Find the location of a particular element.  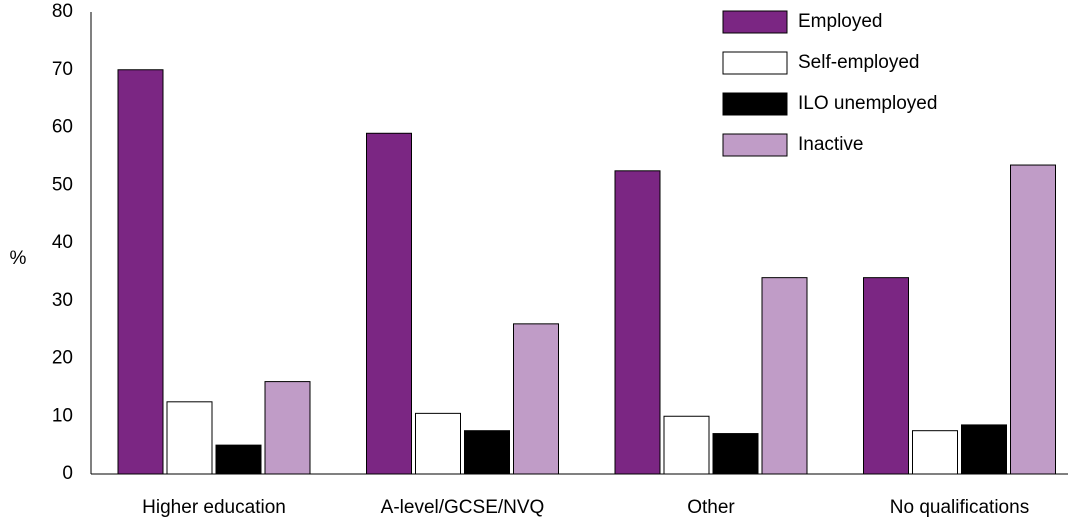

y-tick-label: 80 is located at coordinates (62, 11).